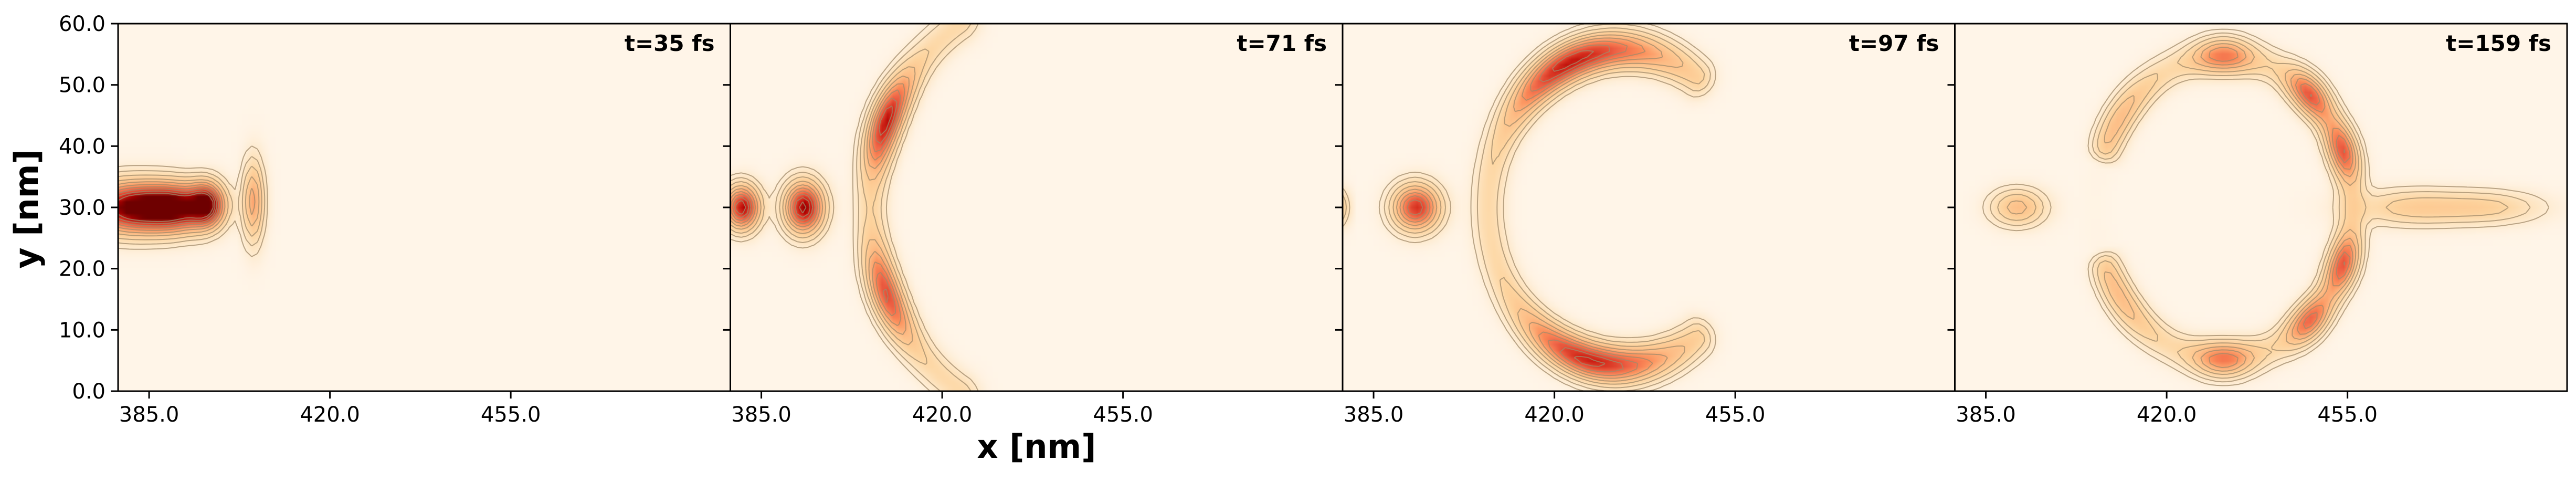 This screenshot has width=2576, height=482. I want to click on time-label: t=35 fs, so click(670, 43).